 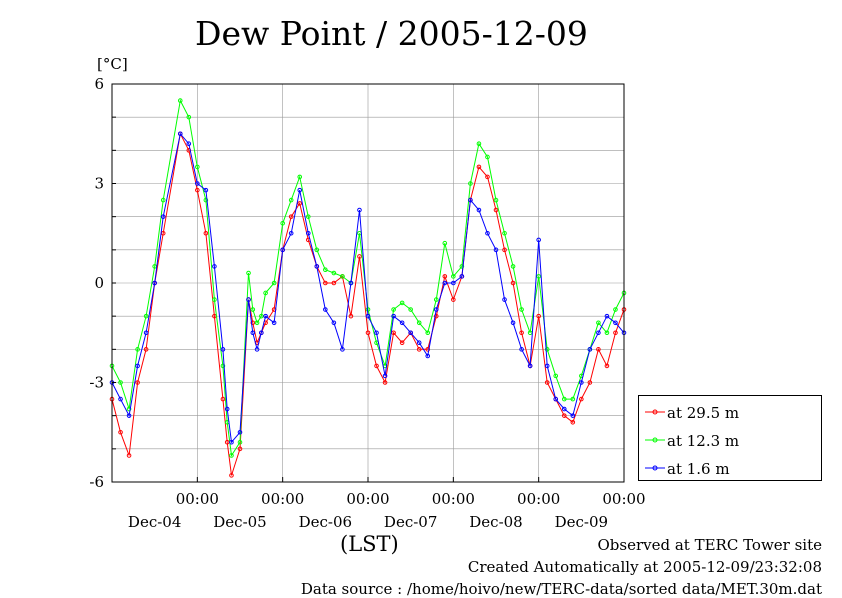 What do you see at coordinates (655, 412) in the screenshot?
I see `legend-marker-red` at bounding box center [655, 412].